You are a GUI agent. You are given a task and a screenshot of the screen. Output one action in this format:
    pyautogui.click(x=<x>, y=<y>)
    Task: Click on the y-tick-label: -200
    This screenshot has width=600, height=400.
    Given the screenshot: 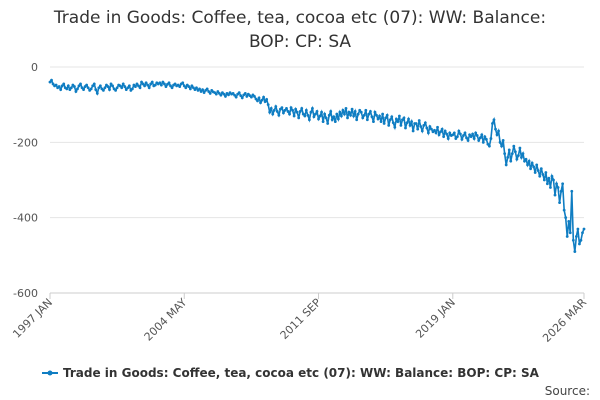 What is the action you would take?
    pyautogui.click(x=25, y=142)
    